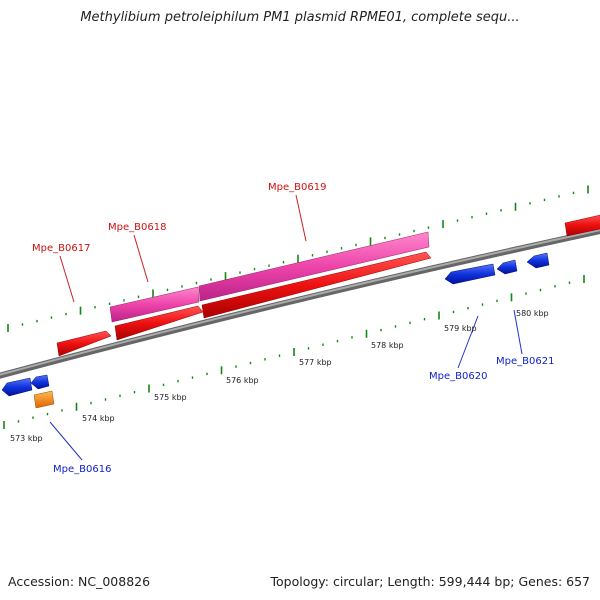  I want to click on kbp-label-576: 576 kbp, so click(242, 380).